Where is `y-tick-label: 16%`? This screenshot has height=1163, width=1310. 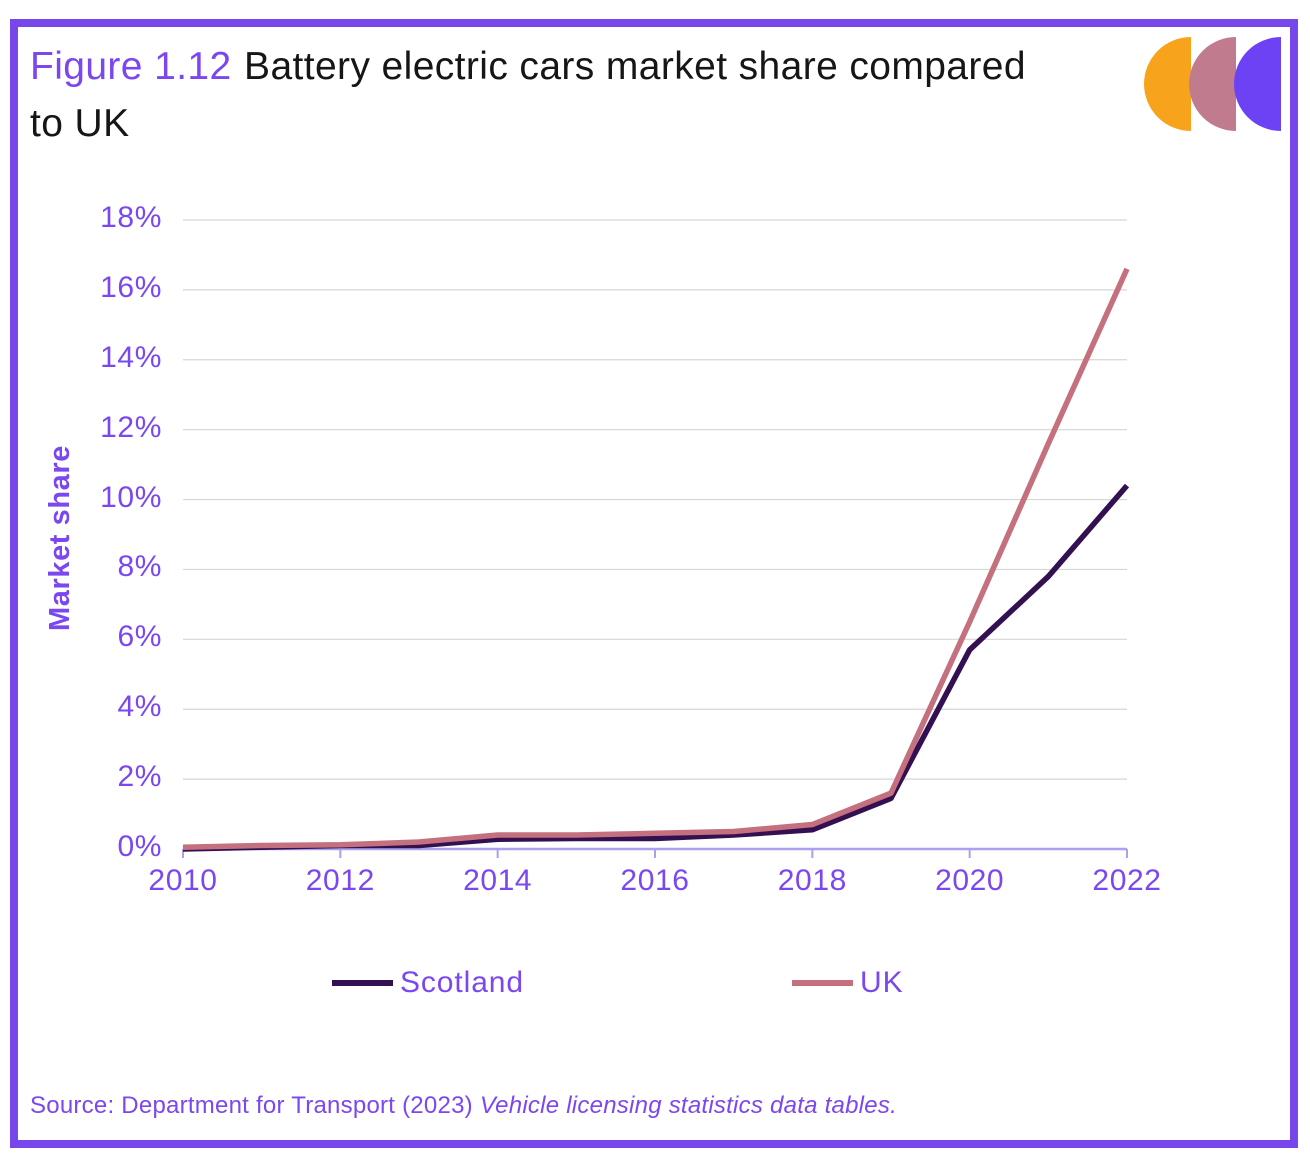 y-tick-label: 16% is located at coordinates (131, 287).